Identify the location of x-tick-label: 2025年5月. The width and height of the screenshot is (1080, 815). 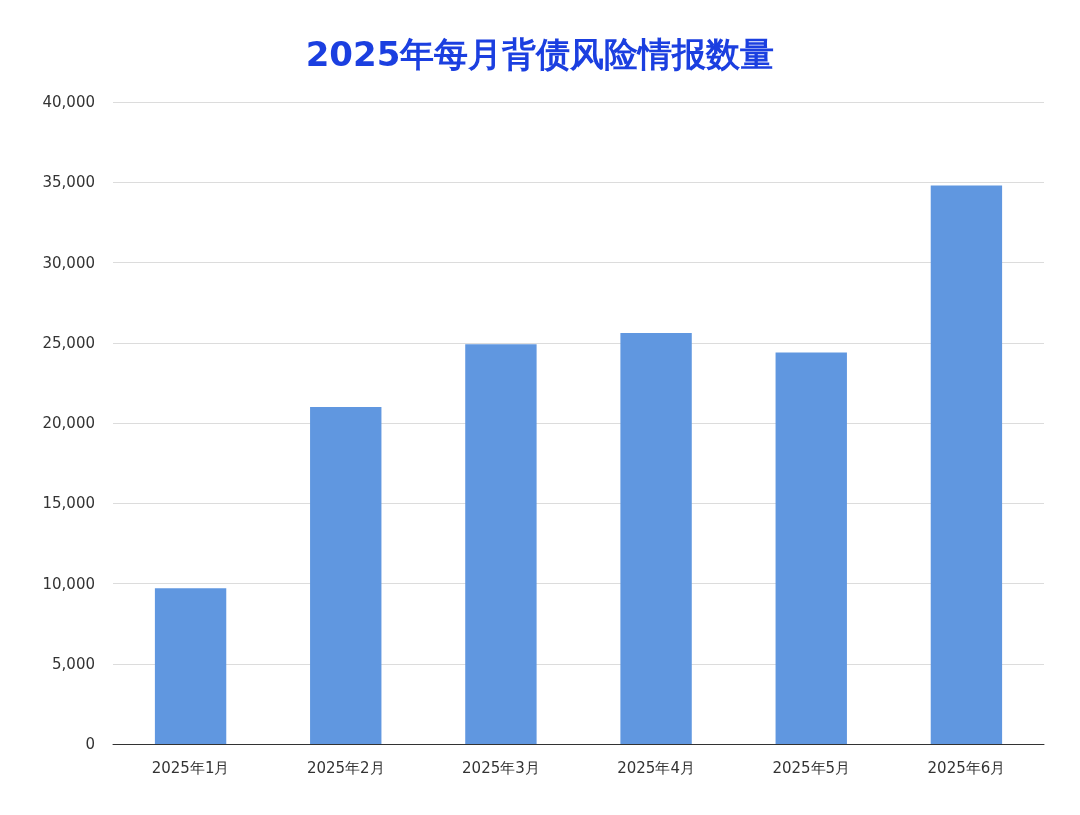
(811, 767).